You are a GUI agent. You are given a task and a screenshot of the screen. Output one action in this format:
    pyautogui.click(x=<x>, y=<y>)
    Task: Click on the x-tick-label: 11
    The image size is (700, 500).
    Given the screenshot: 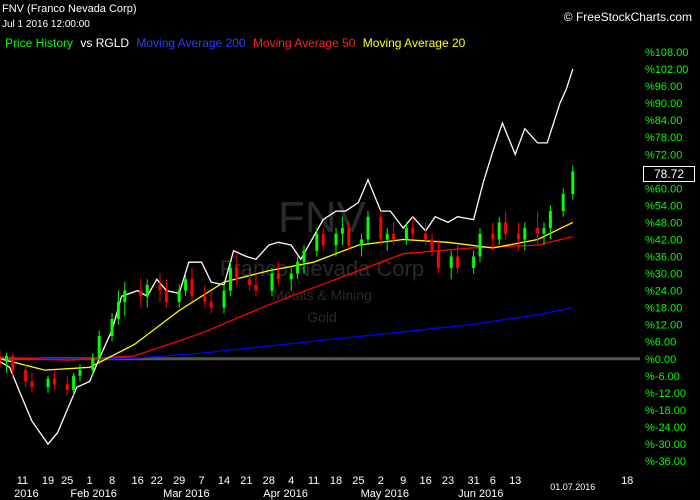 What is the action you would take?
    pyautogui.click(x=313, y=481)
    